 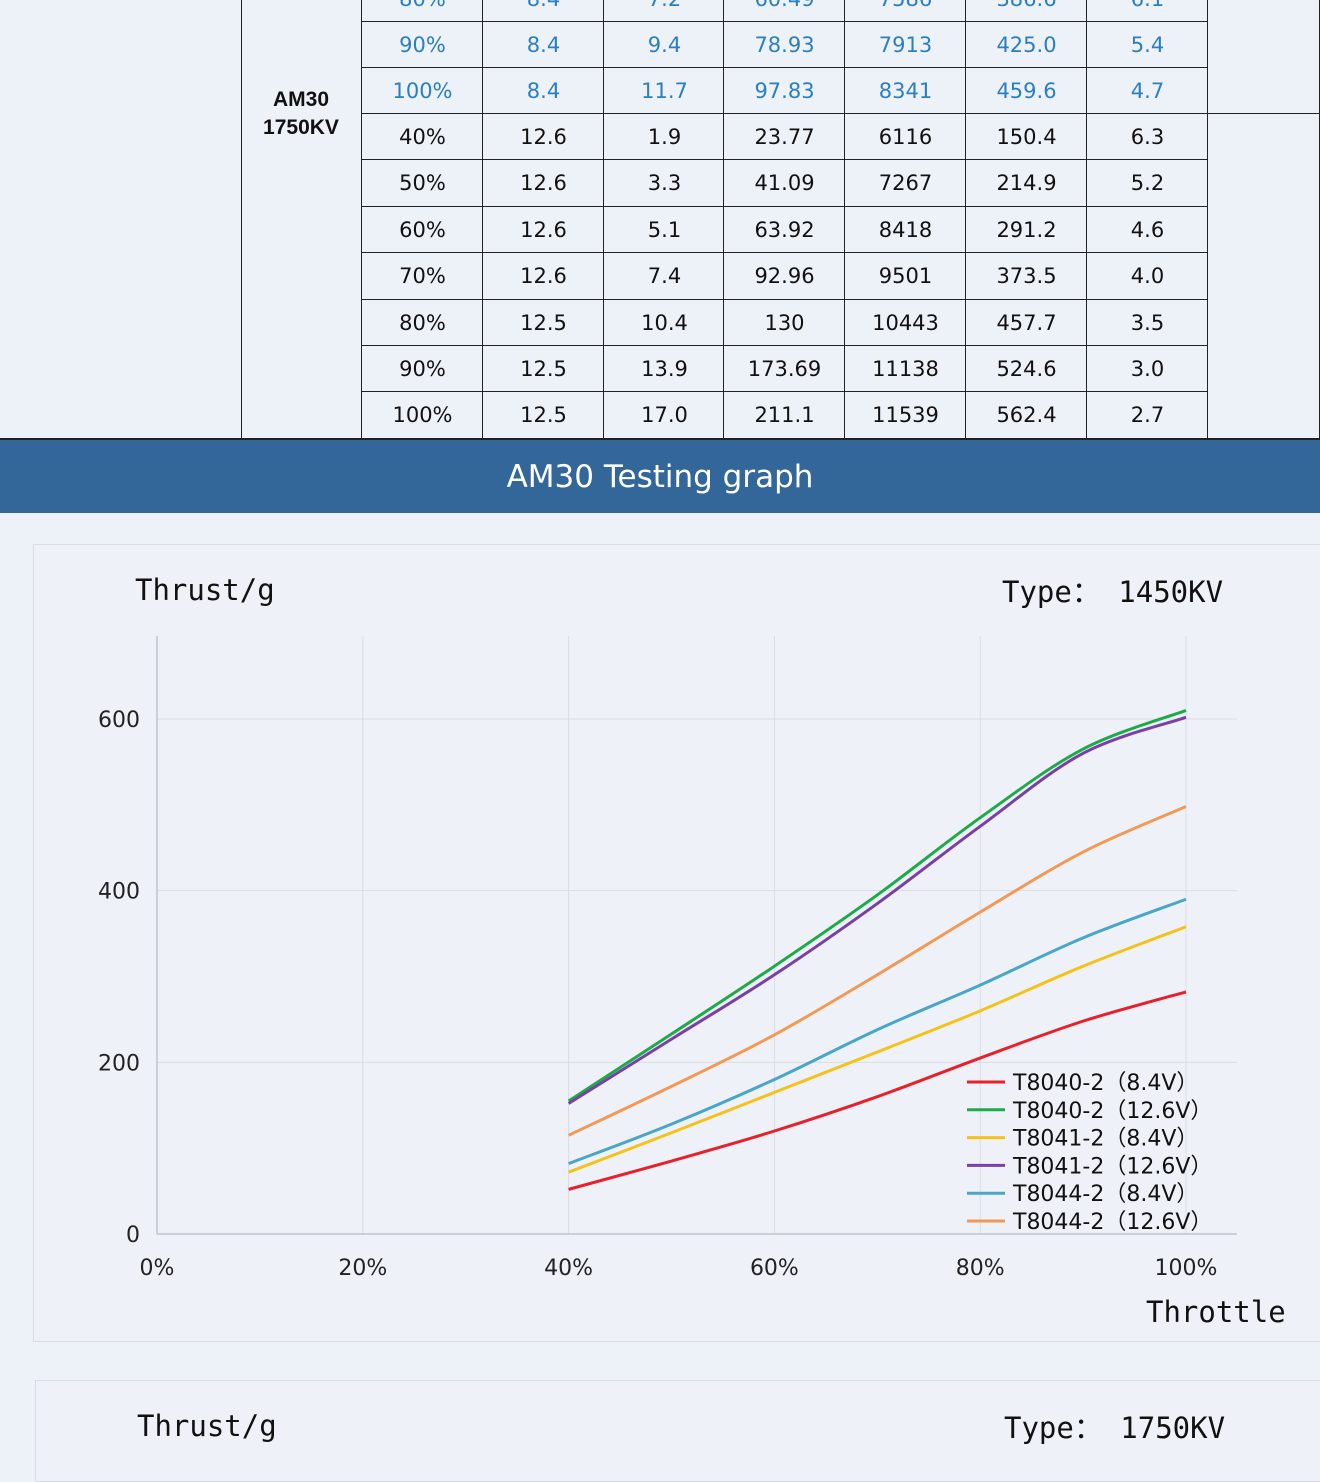 I want to click on table-cell: 4.6, so click(x=1147, y=230).